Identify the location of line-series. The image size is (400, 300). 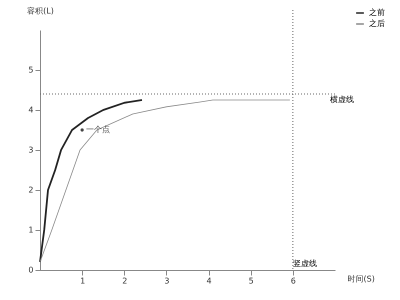
(91, 181).